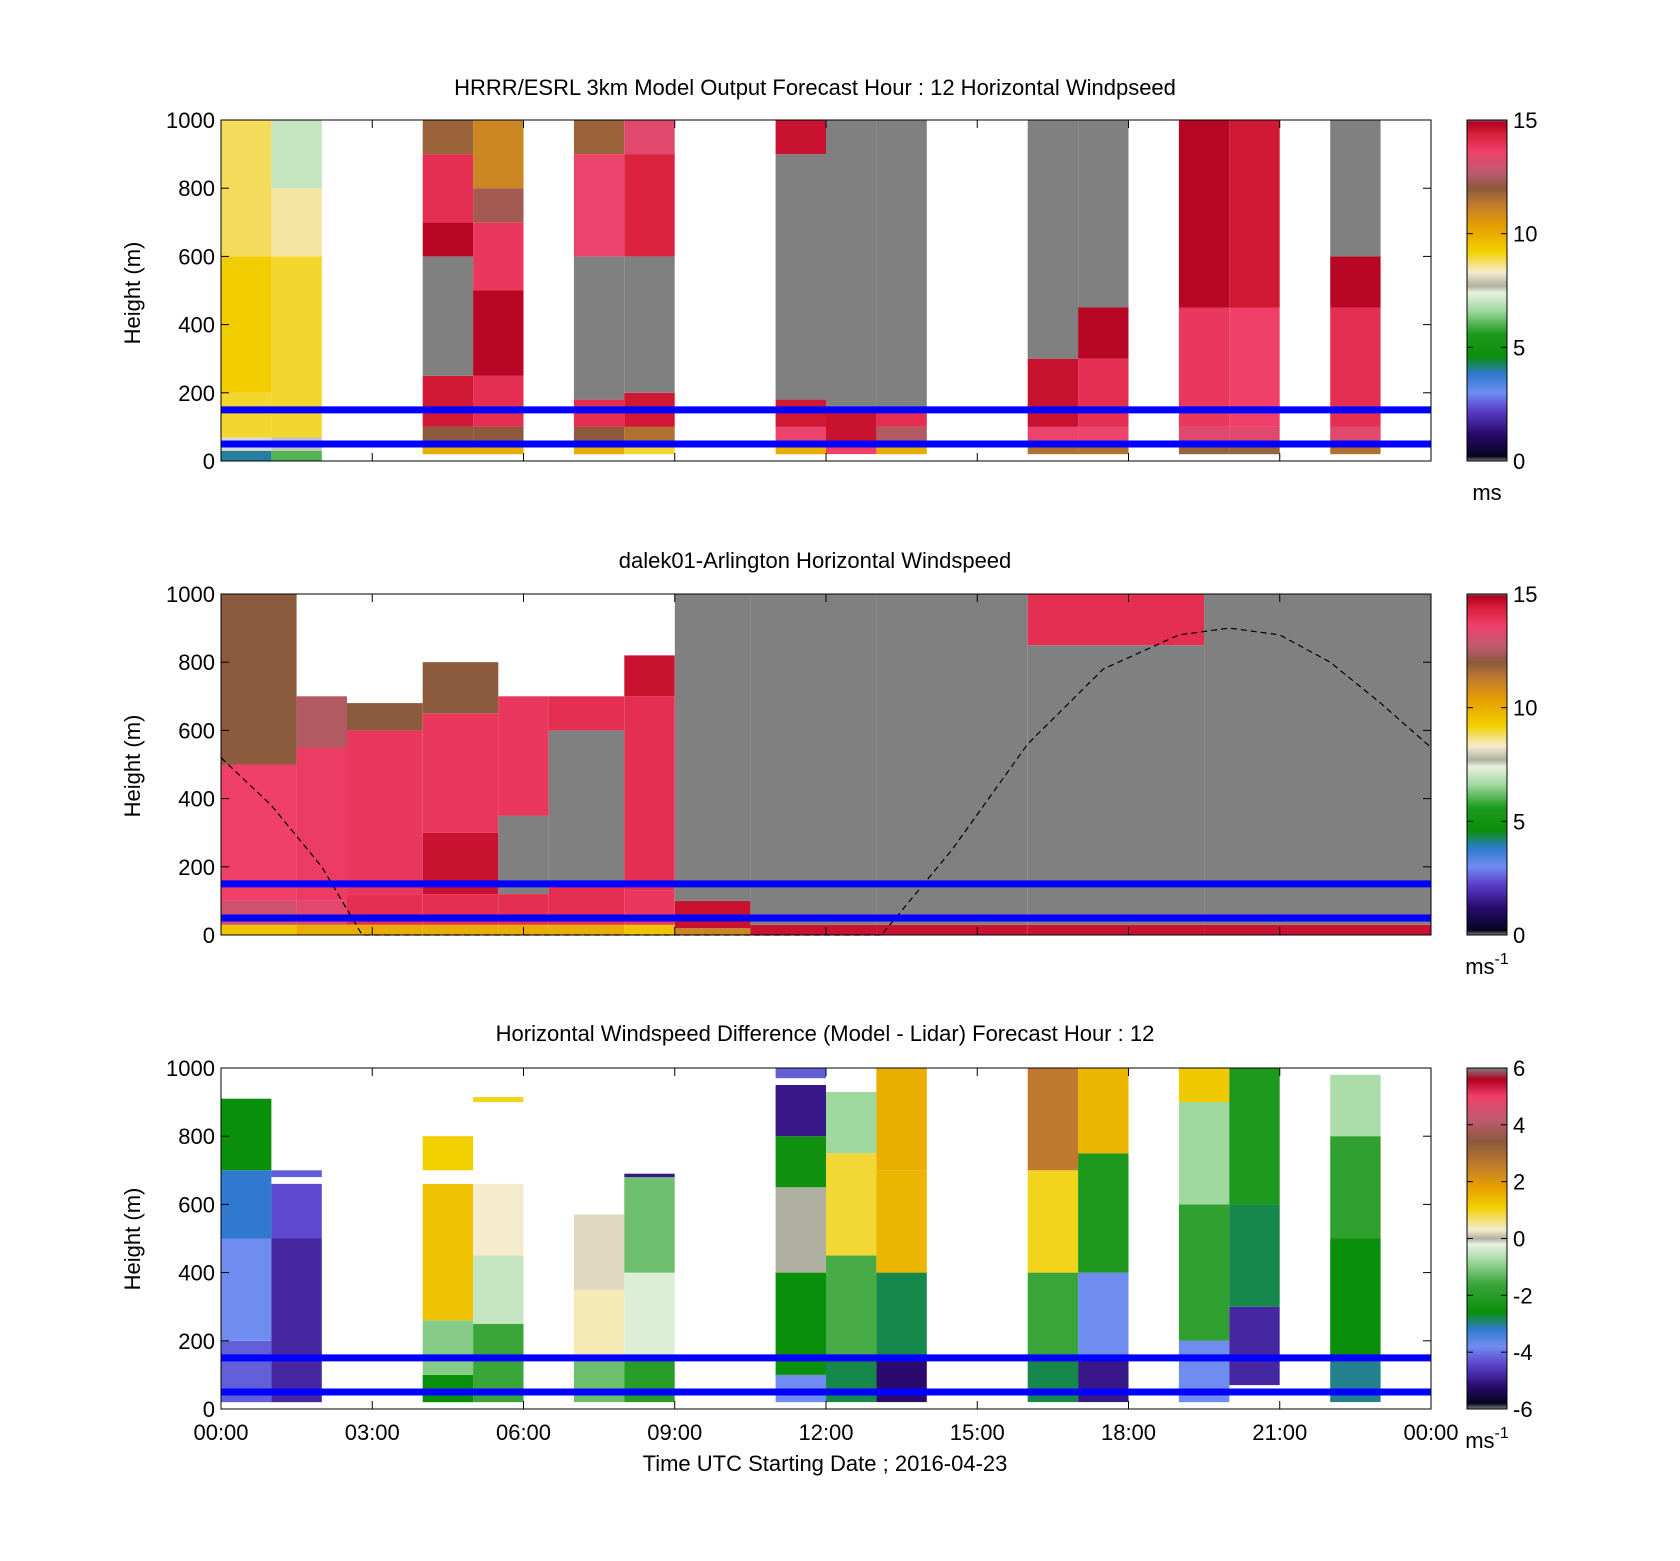 This screenshot has width=1680, height=1561. I want to click on y-tick-label: 400, so click(196, 325).